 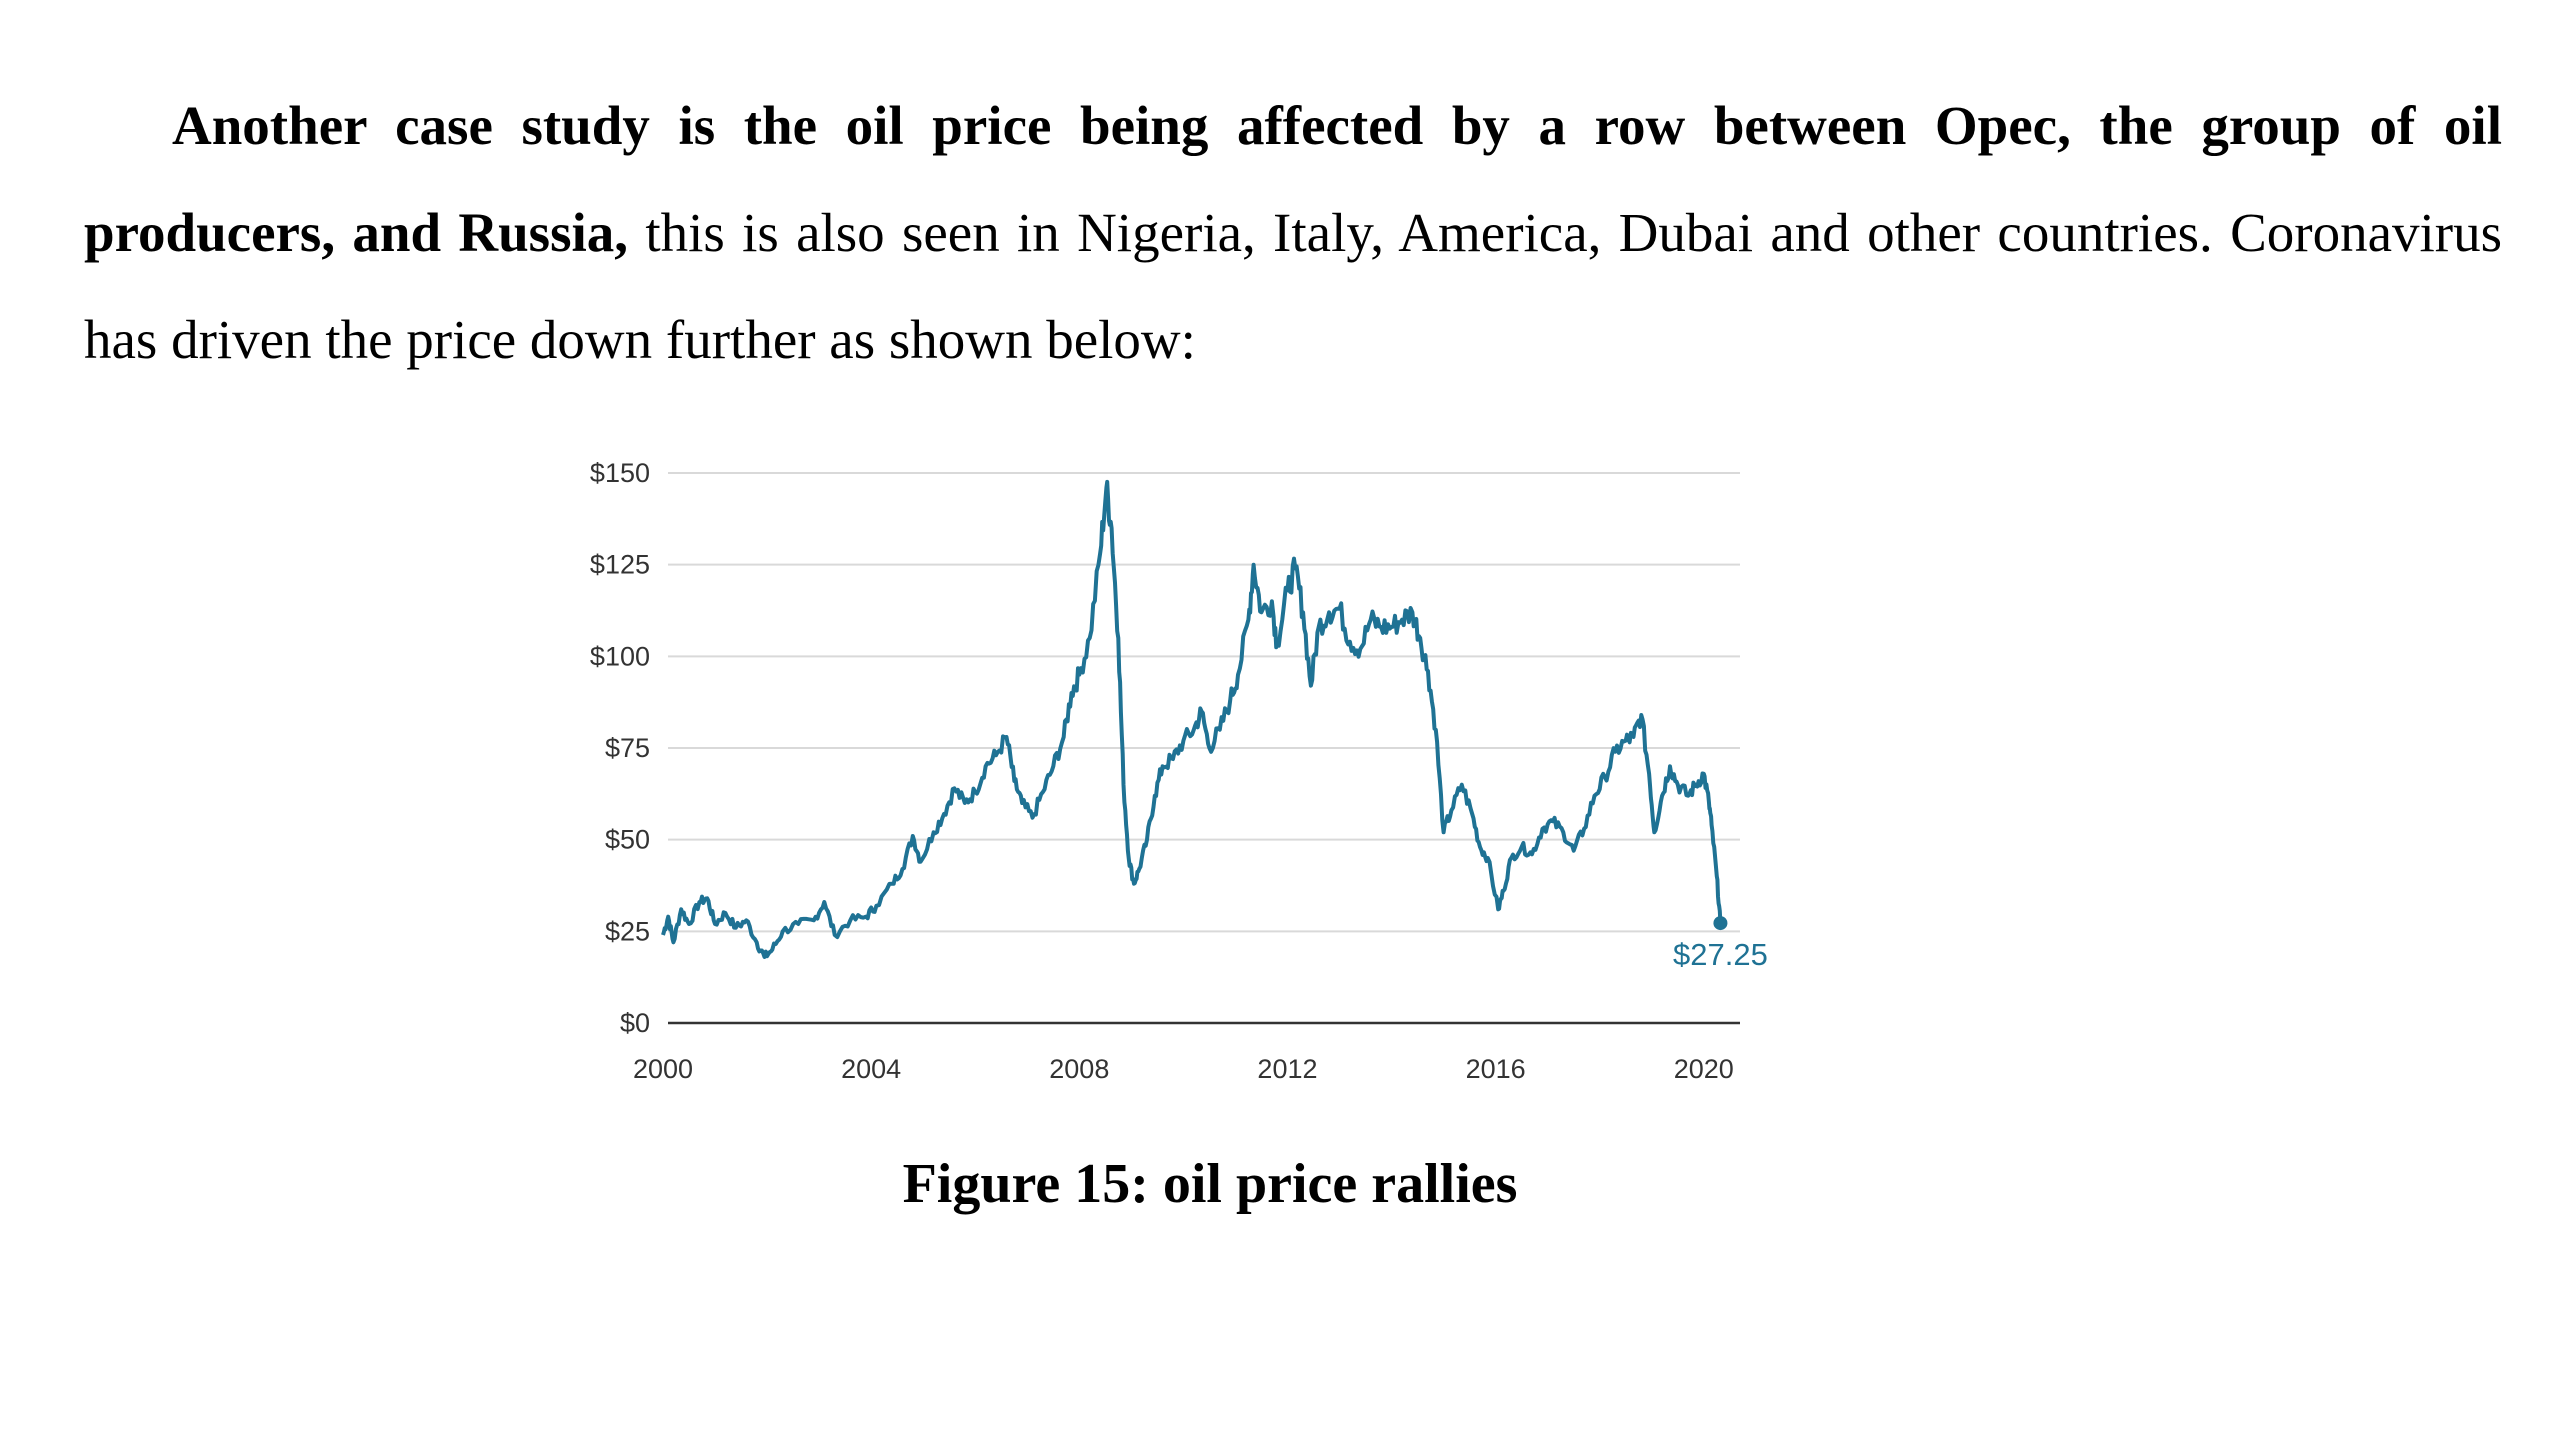 I want to click on x-tick-label: 2012, so click(x=1287, y=1069).